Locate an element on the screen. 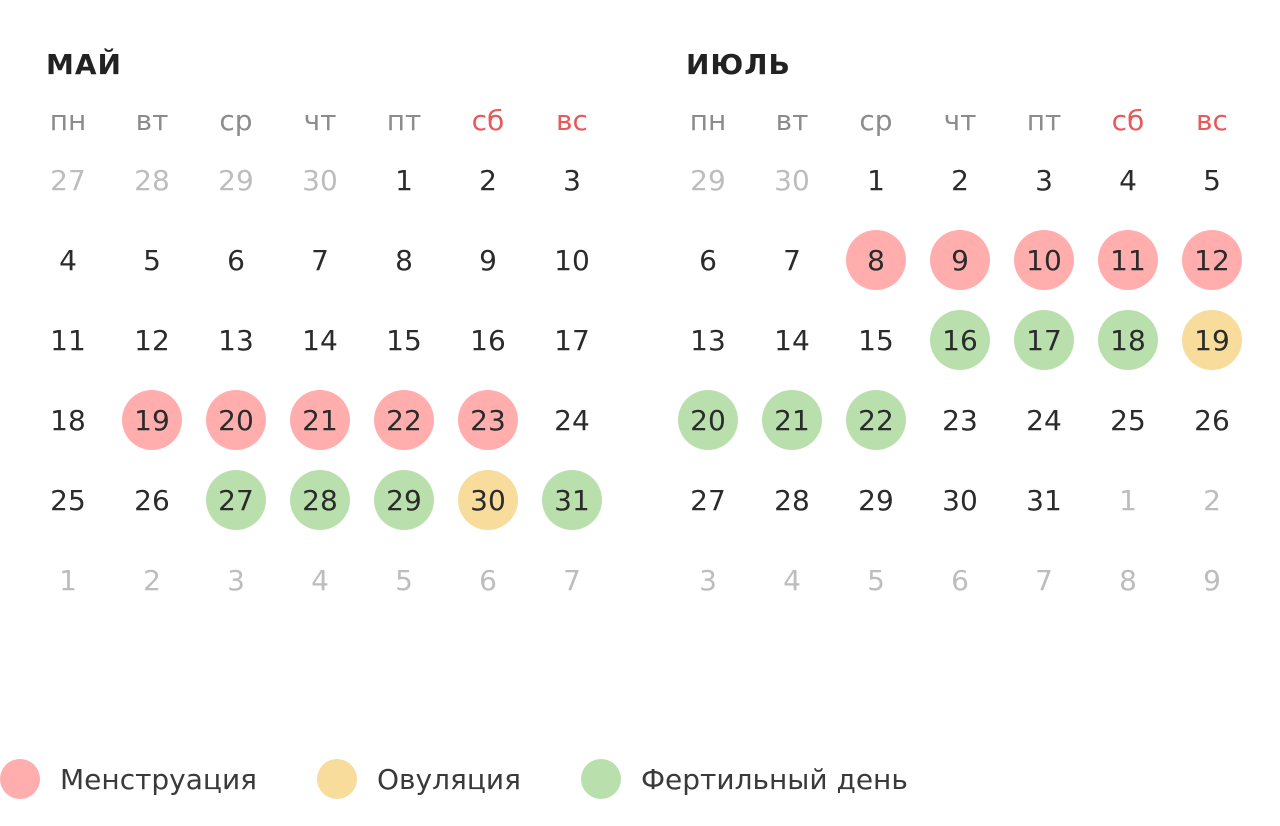  day-cell-ovulation: 19 is located at coordinates (1212, 340).